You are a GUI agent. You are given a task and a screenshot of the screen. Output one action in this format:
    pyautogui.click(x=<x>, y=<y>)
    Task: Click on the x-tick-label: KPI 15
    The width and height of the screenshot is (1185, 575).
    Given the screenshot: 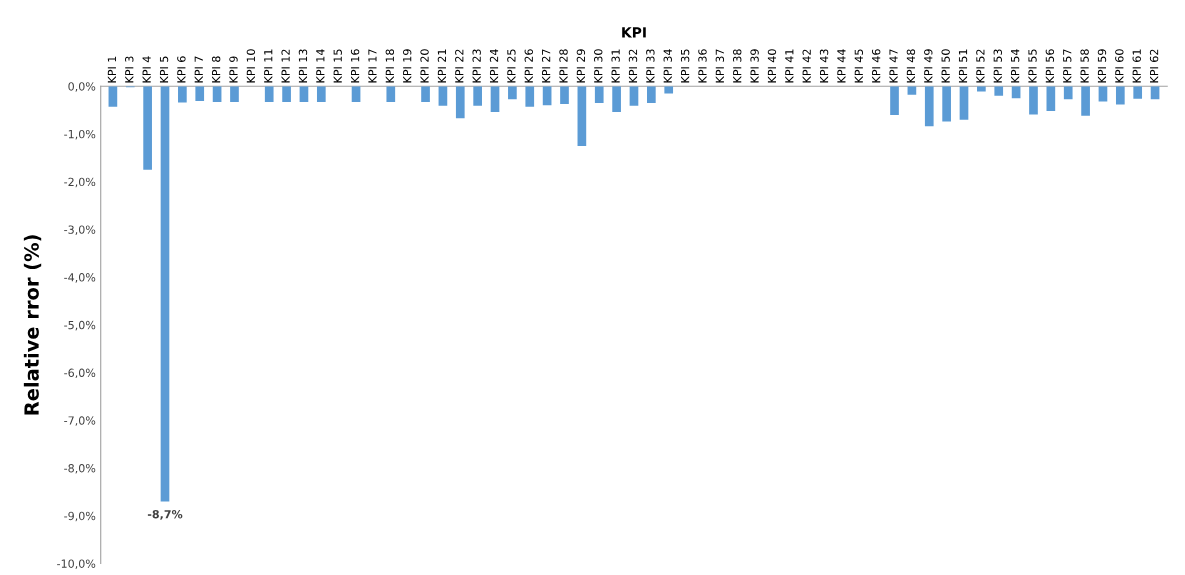 What is the action you would take?
    pyautogui.click(x=337, y=66)
    